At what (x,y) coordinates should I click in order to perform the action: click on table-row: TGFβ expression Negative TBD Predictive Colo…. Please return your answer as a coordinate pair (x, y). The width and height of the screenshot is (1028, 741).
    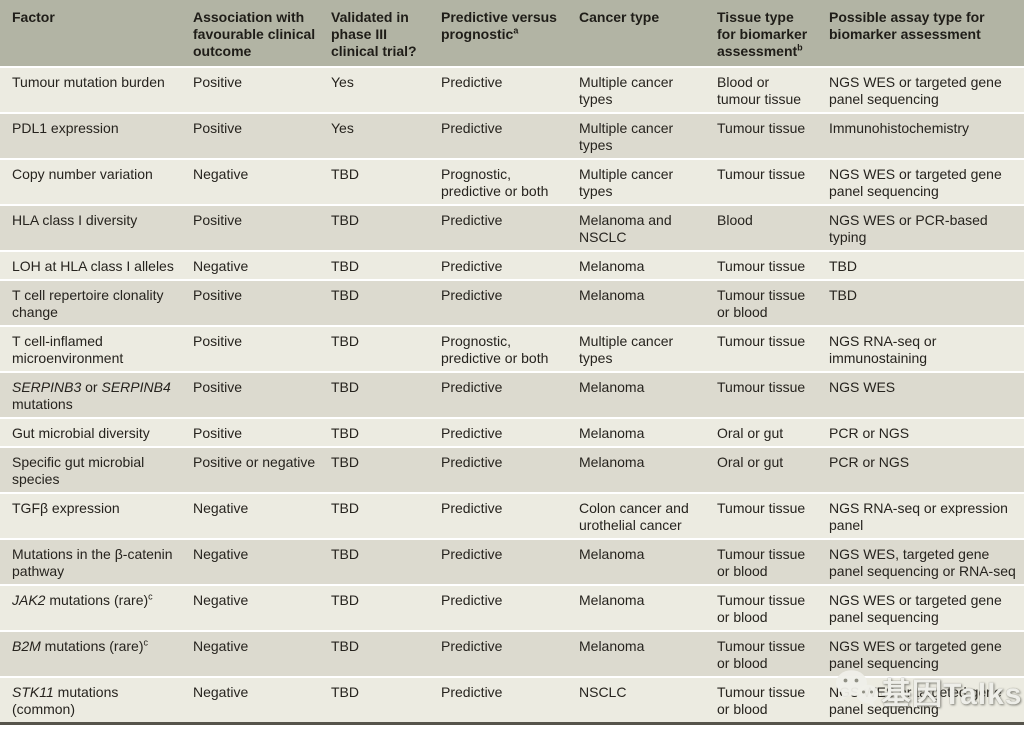
    Looking at the image, I should click on (512, 517).